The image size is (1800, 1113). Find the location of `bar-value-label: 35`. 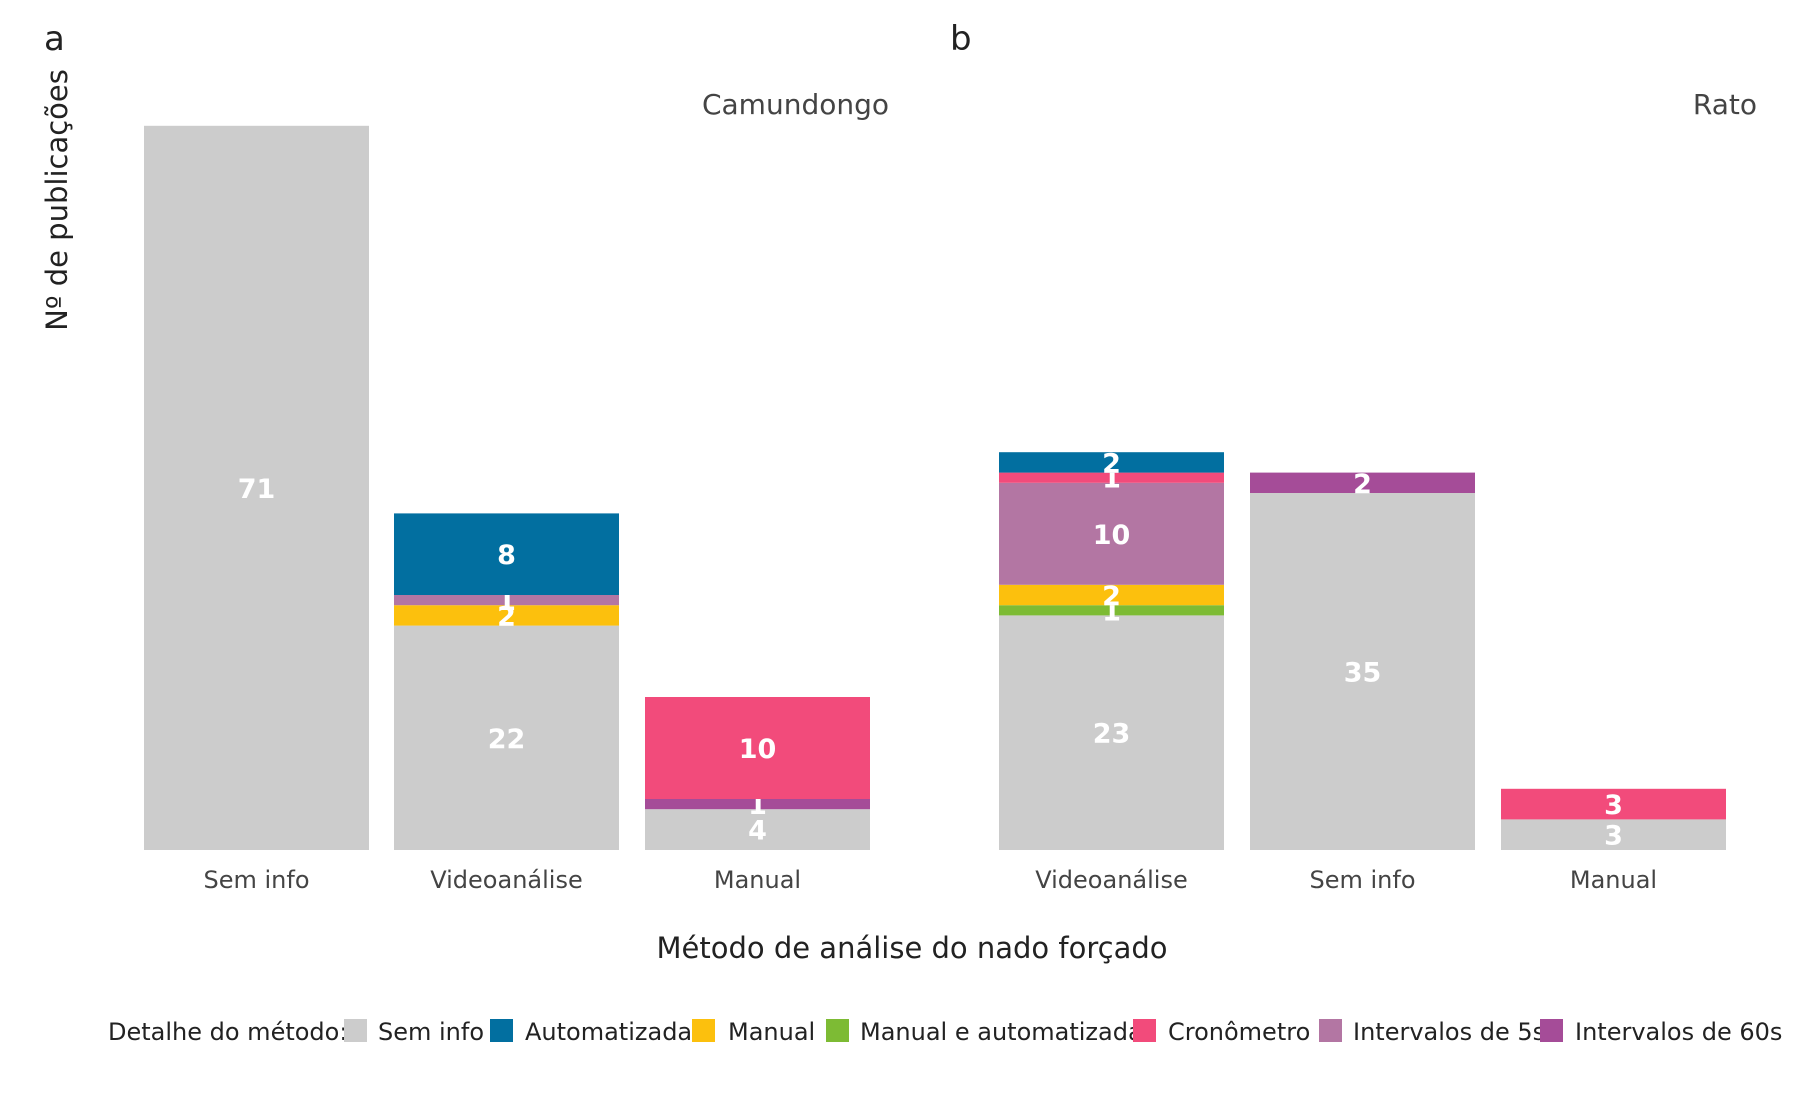

bar-value-label: 35 is located at coordinates (1363, 673).